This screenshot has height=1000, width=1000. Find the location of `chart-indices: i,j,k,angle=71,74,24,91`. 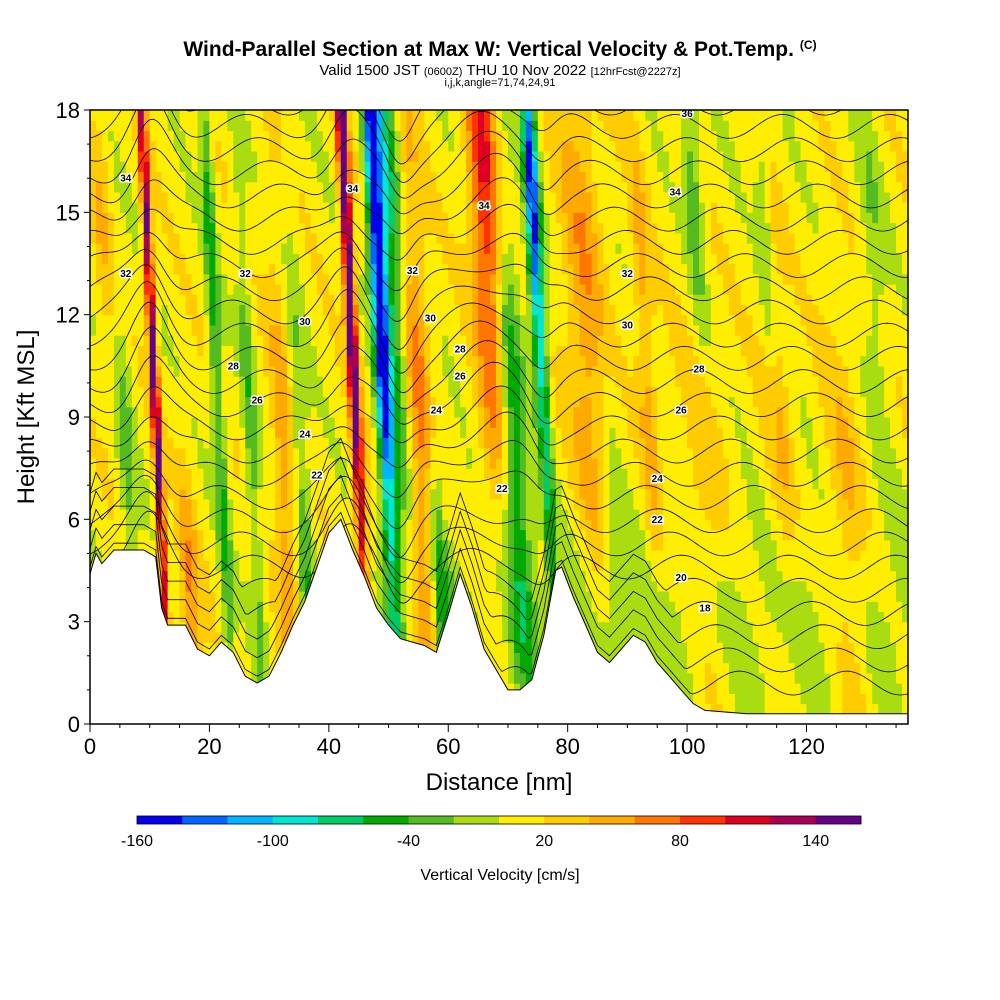

chart-indices: i,j,k,angle=71,74,24,91 is located at coordinates (500, 83).